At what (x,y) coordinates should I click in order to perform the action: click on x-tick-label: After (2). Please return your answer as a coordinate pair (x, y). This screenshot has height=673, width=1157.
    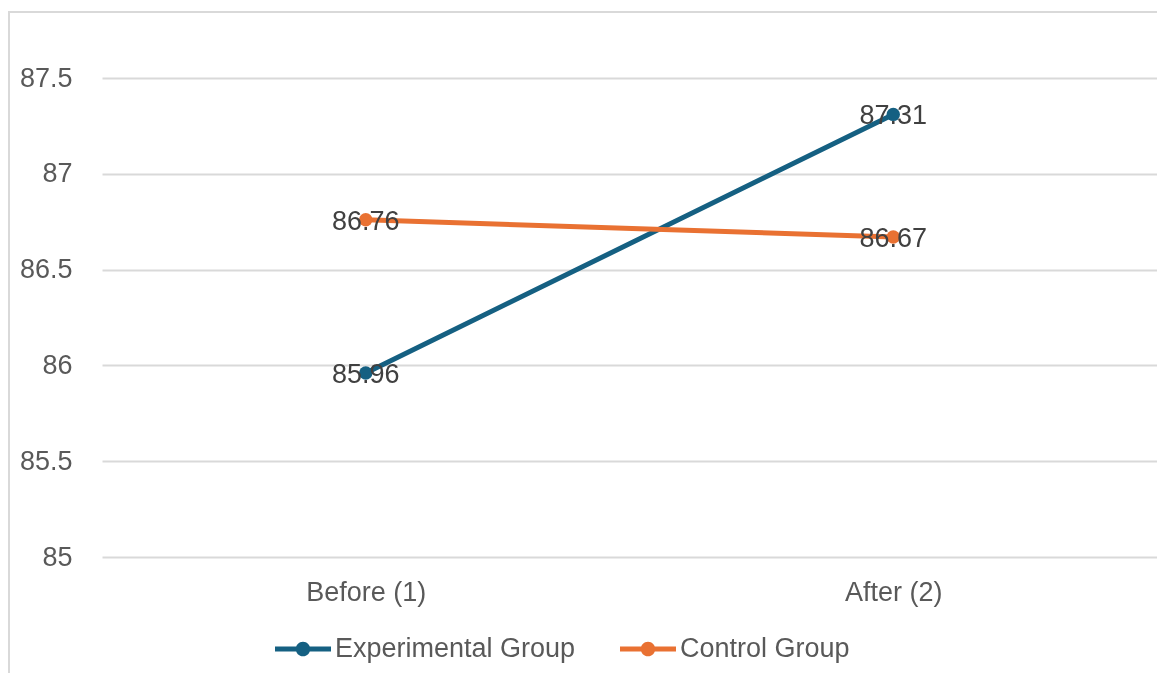
    Looking at the image, I should click on (893, 591).